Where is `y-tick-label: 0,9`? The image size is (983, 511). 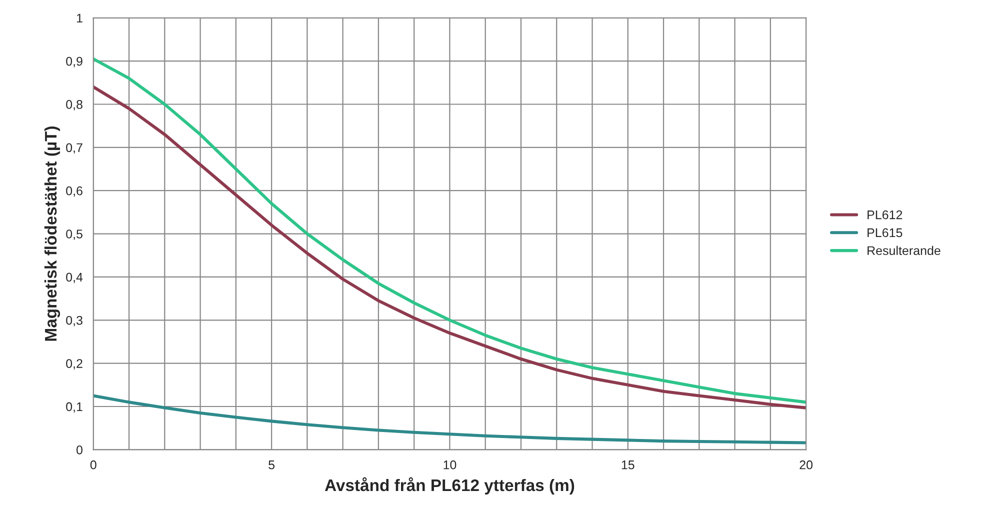 y-tick-label: 0,9 is located at coordinates (74, 62).